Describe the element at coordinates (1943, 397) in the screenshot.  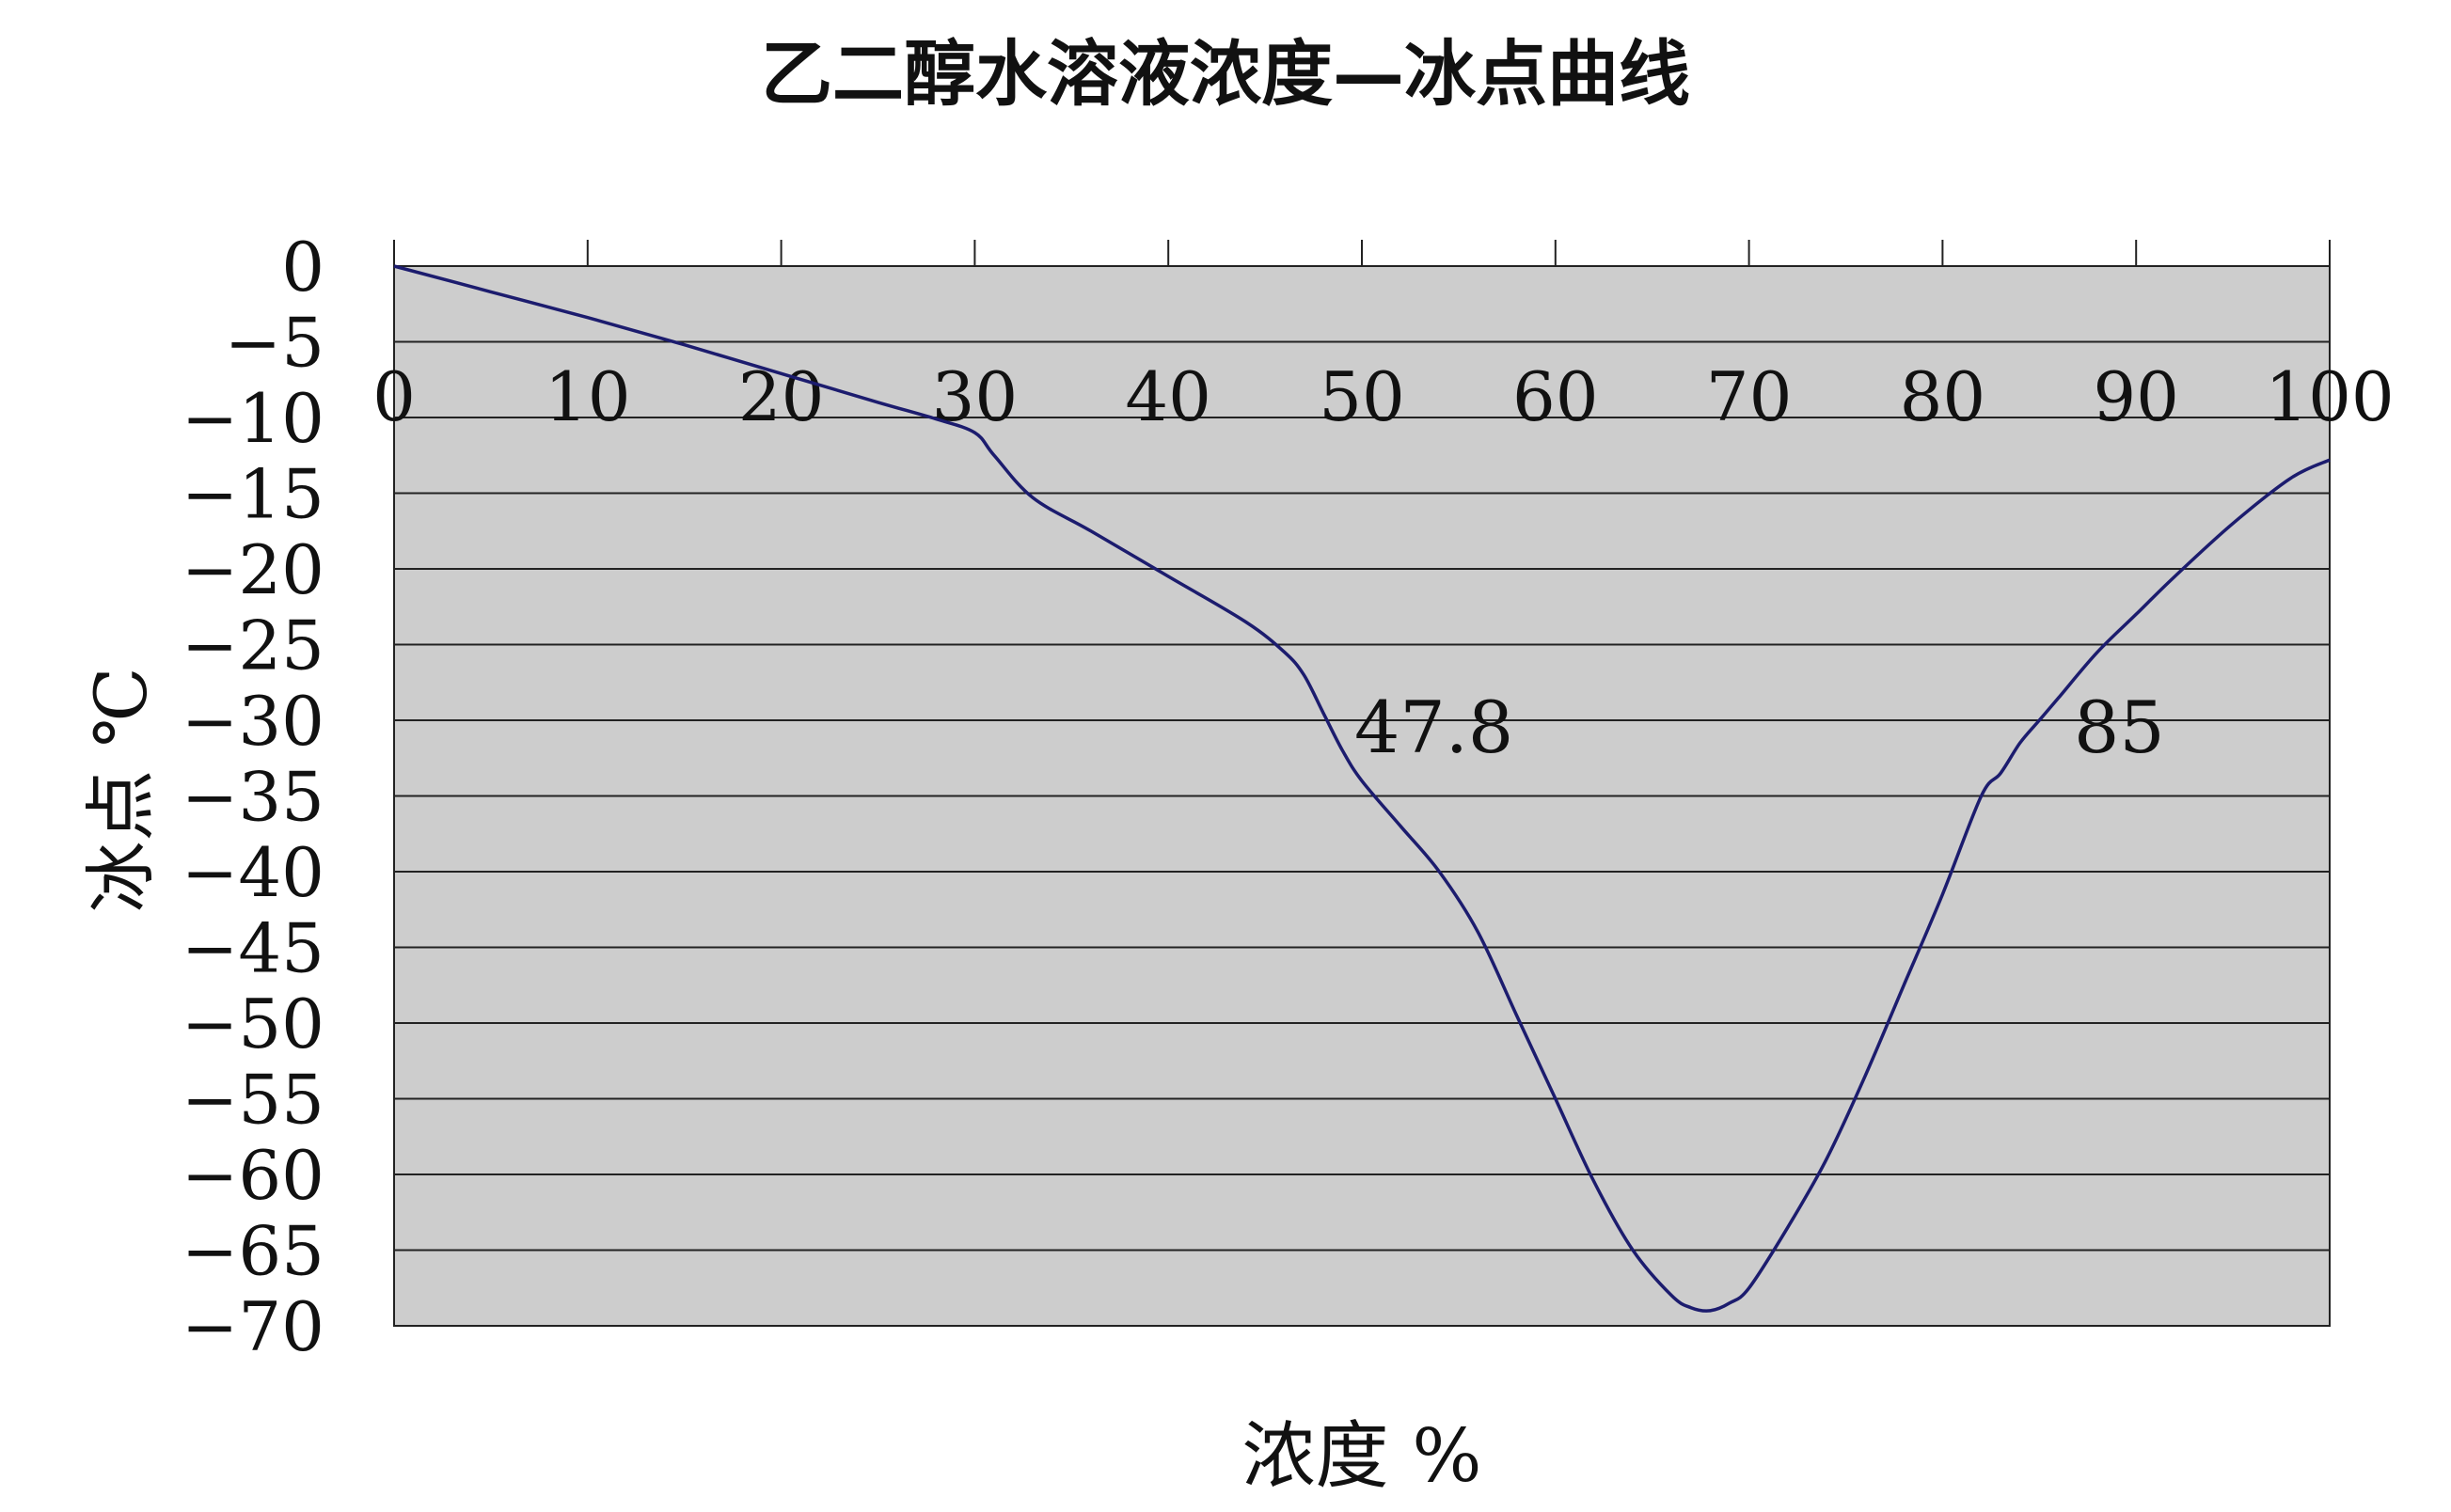
I see `x-tick-label: 80` at that location.